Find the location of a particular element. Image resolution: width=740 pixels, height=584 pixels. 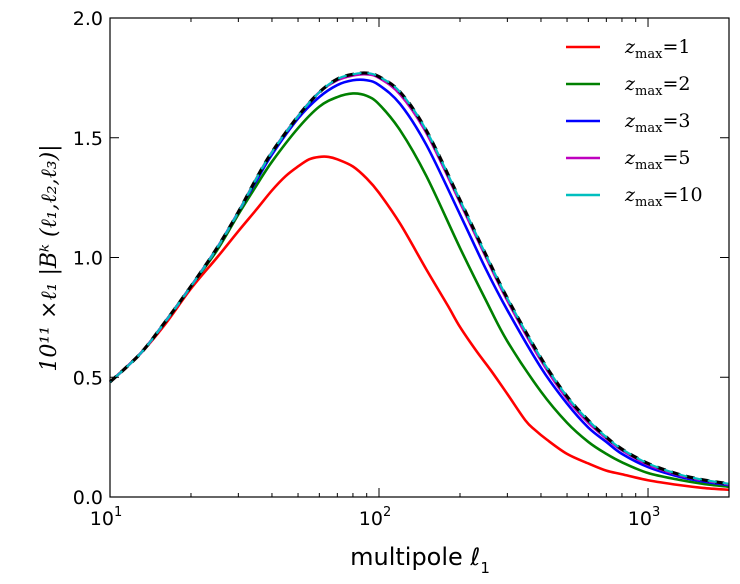

y-tick-label: 1.5 is located at coordinates (88, 139).